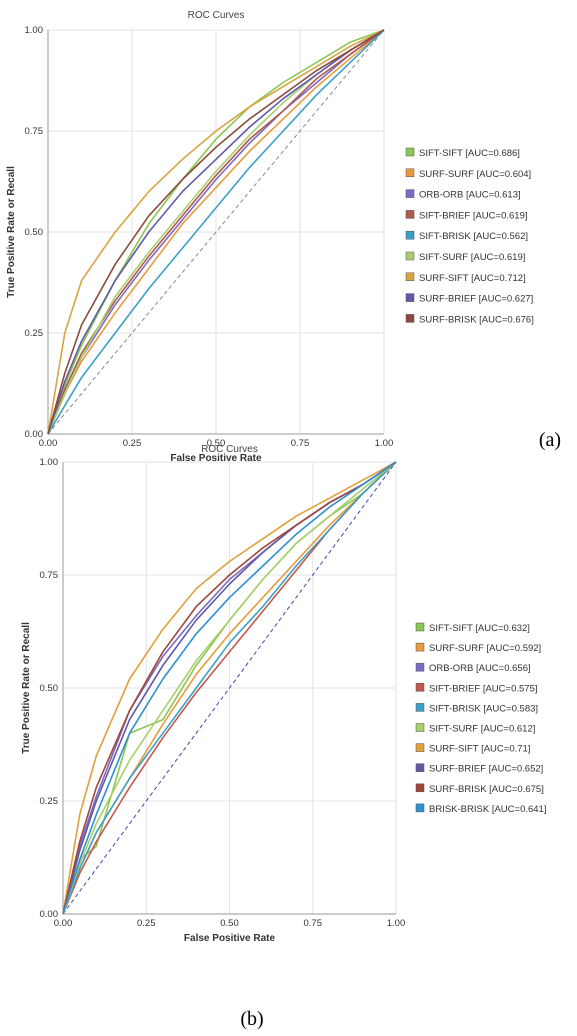  Describe the element at coordinates (487, 809) in the screenshot. I see `legend-entry: BRISK-BRISK [AUC=0.641]` at that location.